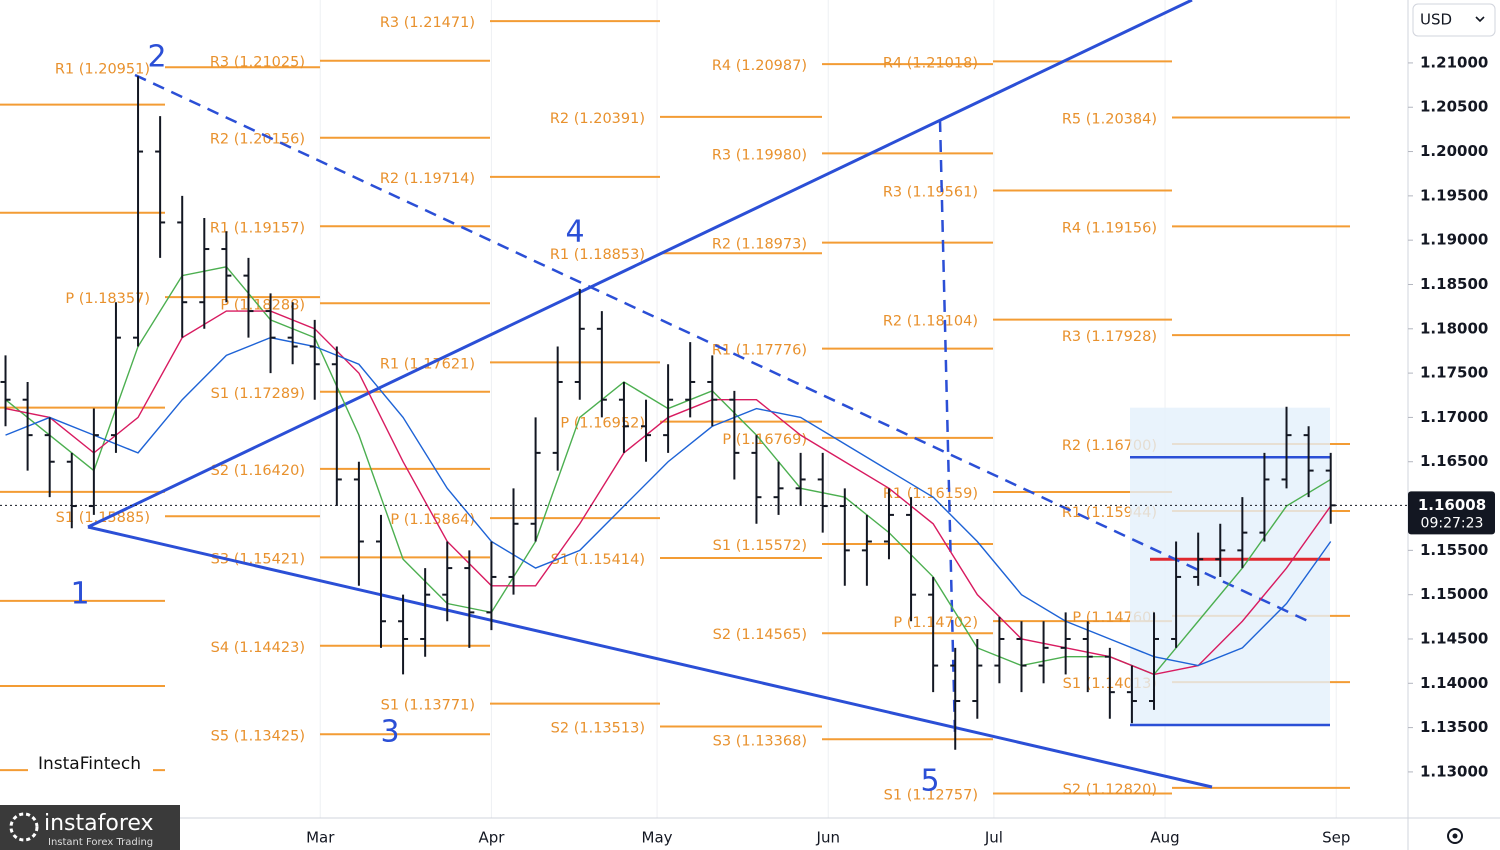  I want to click on settings-icon, so click(1455, 836).